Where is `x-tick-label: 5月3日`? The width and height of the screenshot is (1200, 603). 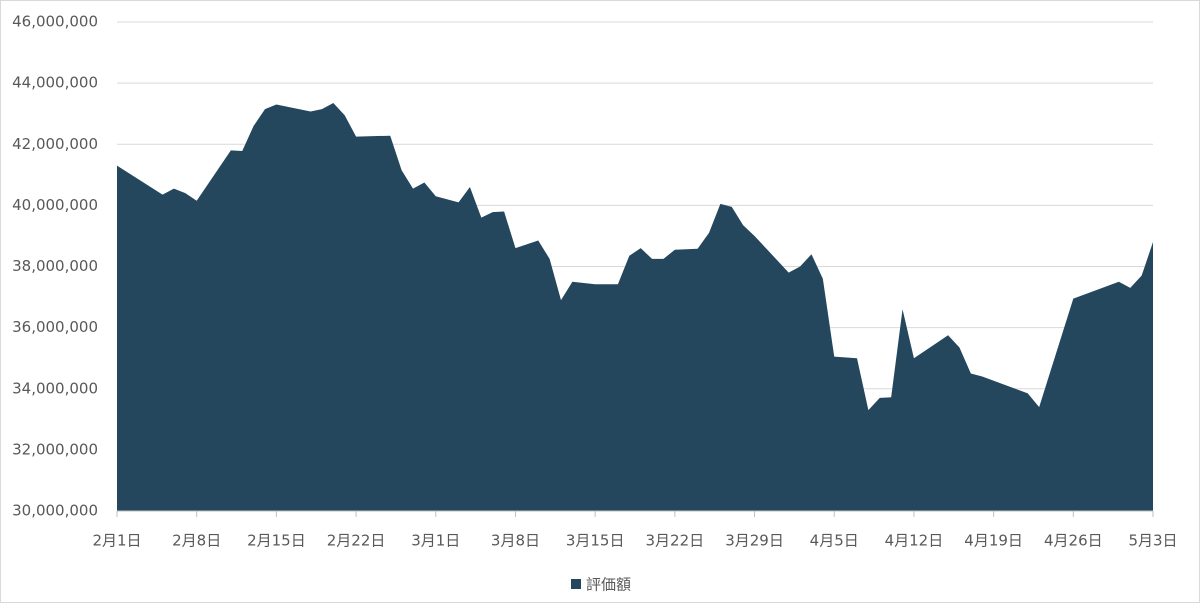
x-tick-label: 5月3日 is located at coordinates (1152, 541).